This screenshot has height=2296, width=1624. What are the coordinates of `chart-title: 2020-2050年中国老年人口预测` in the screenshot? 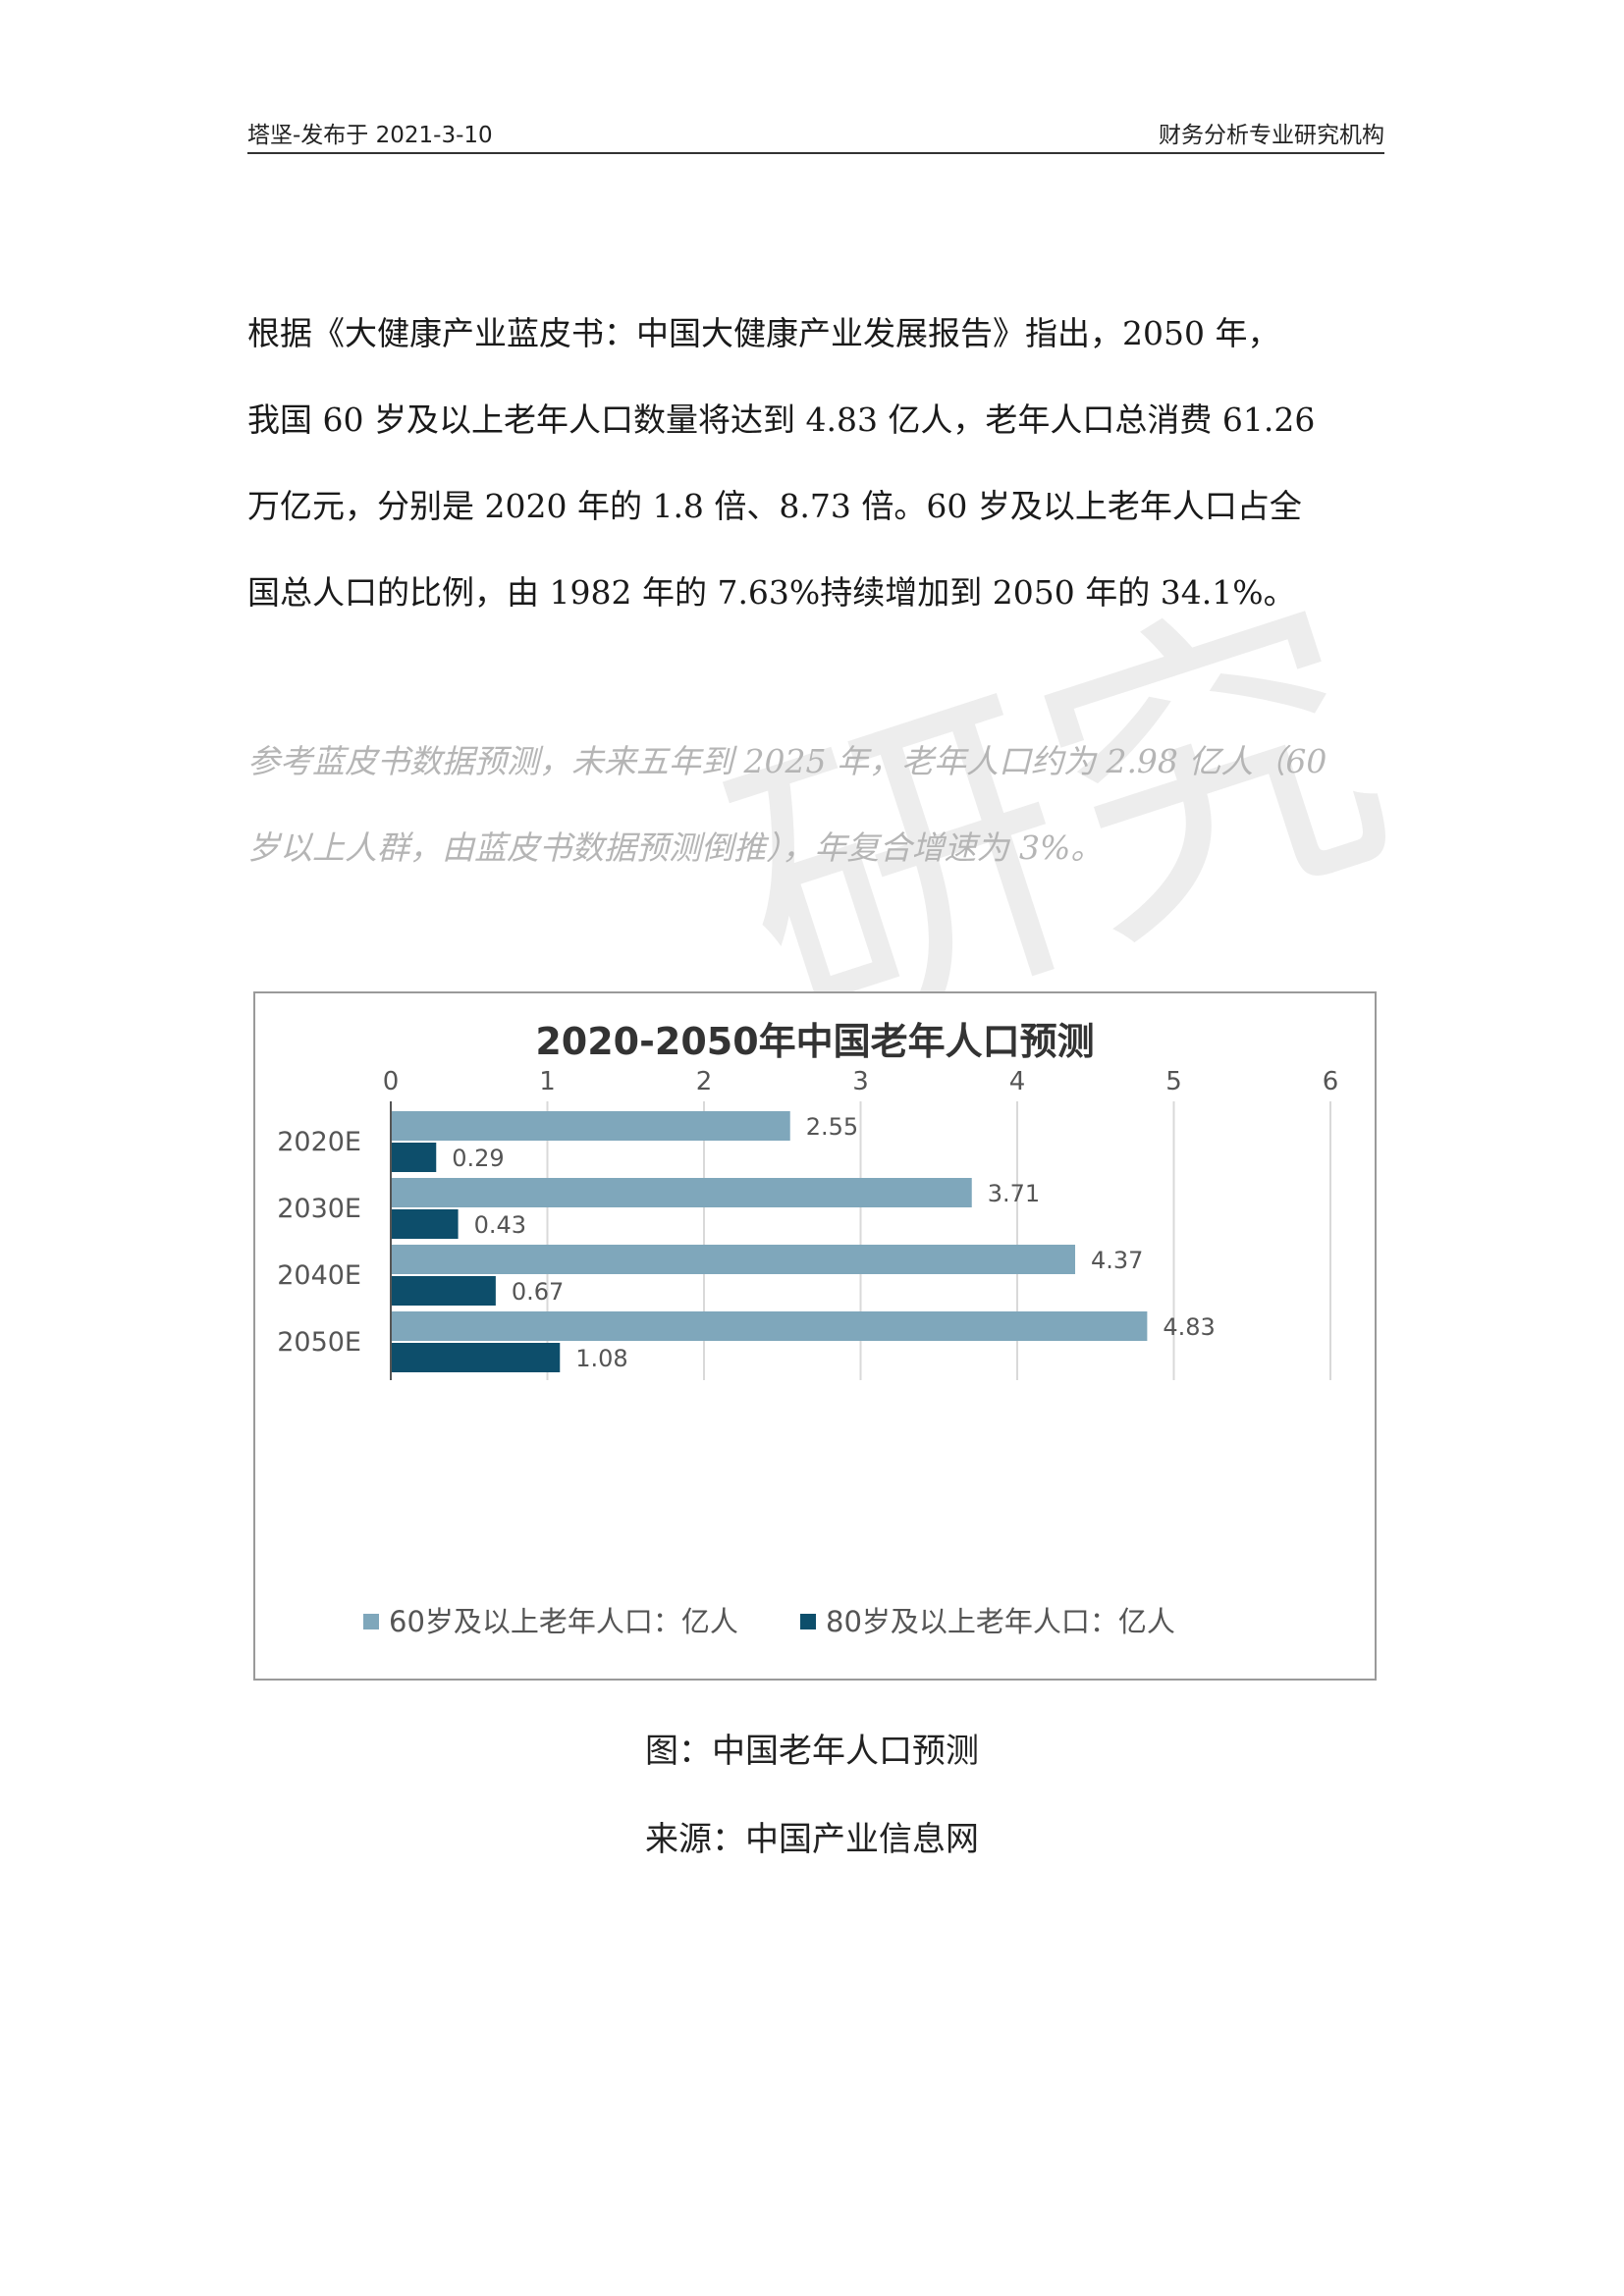 It's located at (814, 1042).